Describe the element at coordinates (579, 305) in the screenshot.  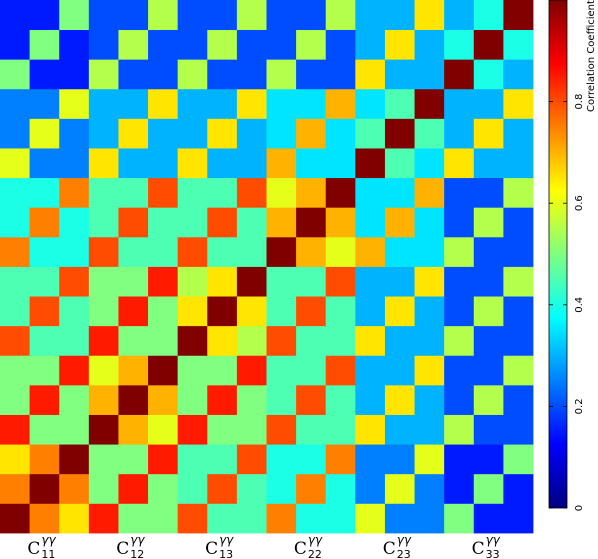
I see `colorbar-tick-label: 0.4` at that location.